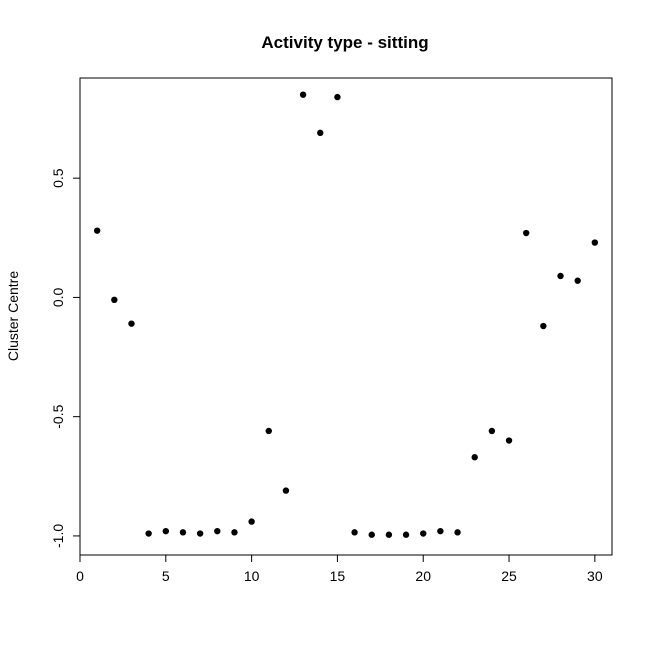  What do you see at coordinates (252, 576) in the screenshot?
I see `x-tick-label: 10` at bounding box center [252, 576].